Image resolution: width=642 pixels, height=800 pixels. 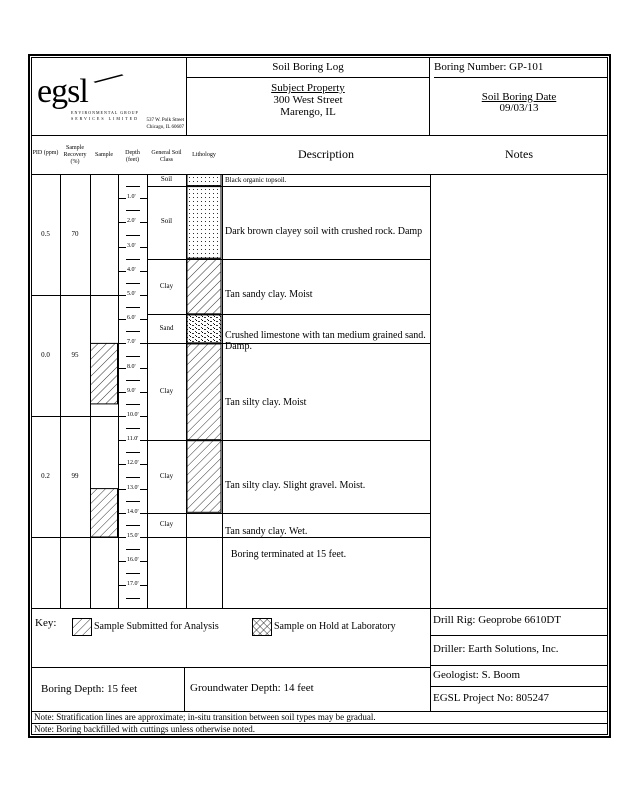 I want to click on col-notes: Notes, so click(x=519, y=154).